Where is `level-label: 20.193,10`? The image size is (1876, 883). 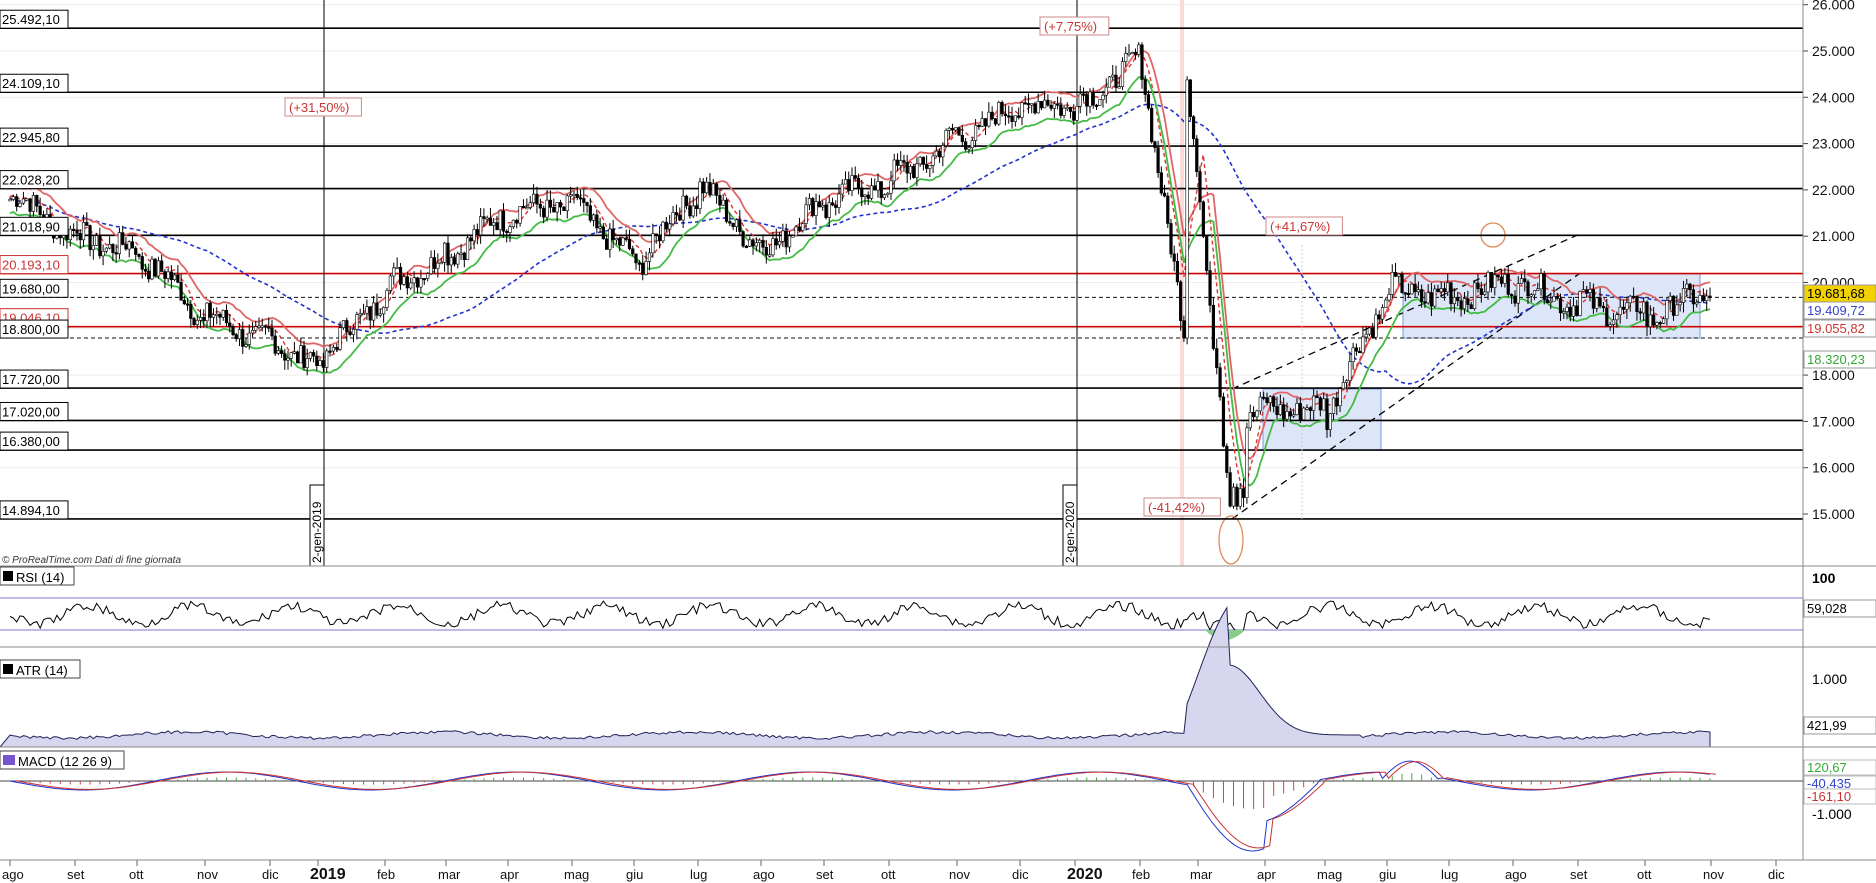
level-label: 20.193,10 is located at coordinates (34, 265).